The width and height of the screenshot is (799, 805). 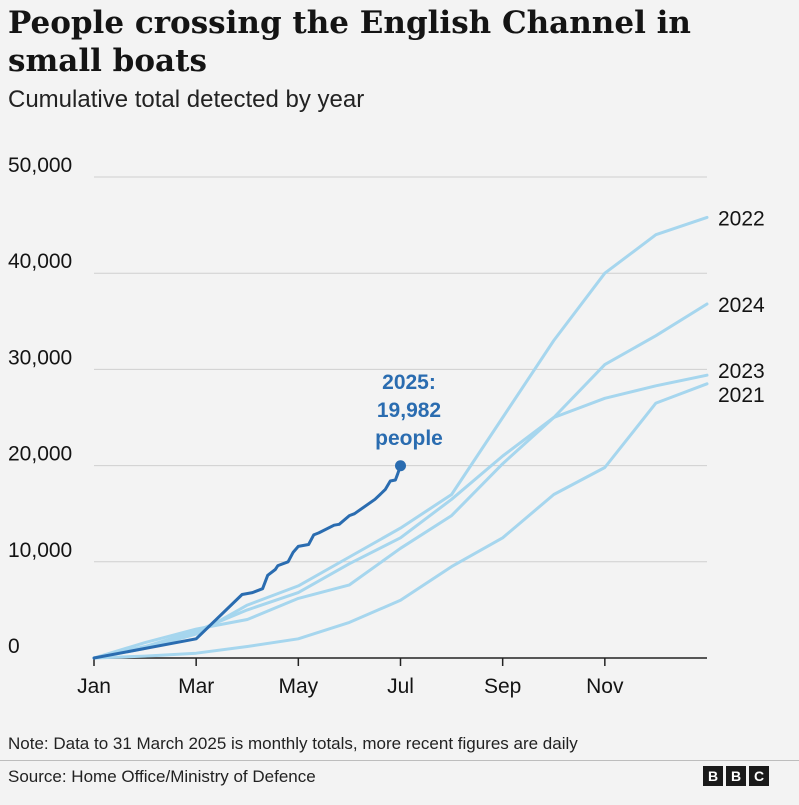 I want to click on chart-source: Source: Home Office/Ministry of Defence, so click(x=162, y=776).